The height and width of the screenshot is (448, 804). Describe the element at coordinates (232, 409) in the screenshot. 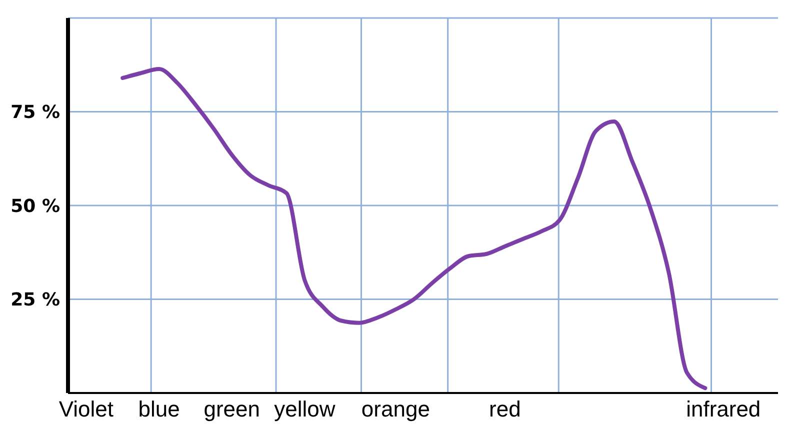

I see `x-tick-label: green` at that location.